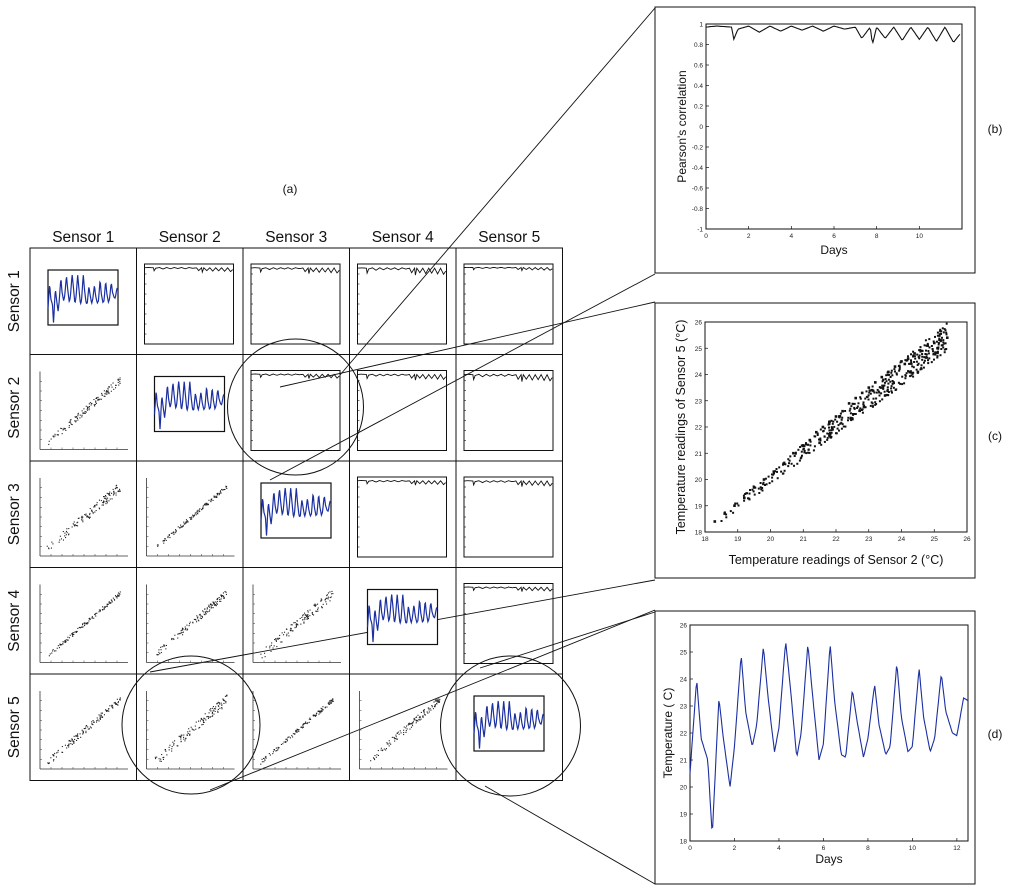 This screenshot has height=886, width=1010. I want to click on y-tick-label: -0.8, so click(698, 209).